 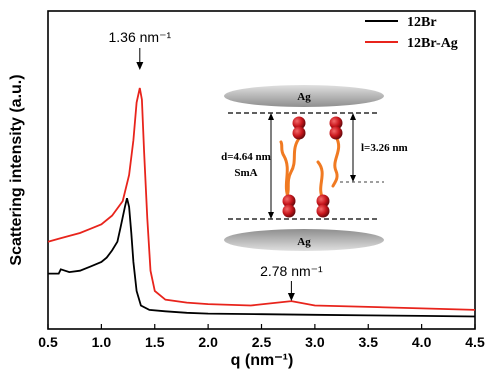 I want to click on x-tick-label: 4.0, so click(x=422, y=342).